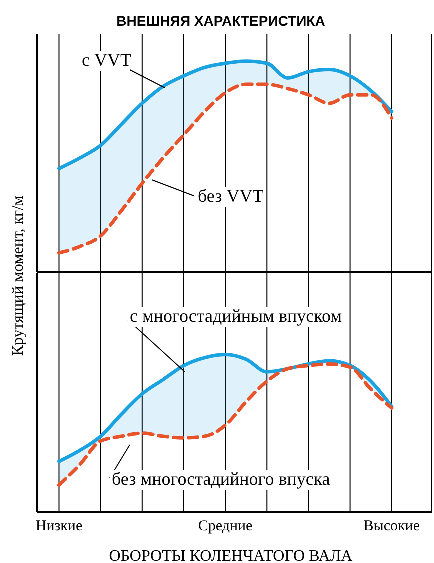 This screenshot has width=434, height=563. Describe the element at coordinates (236, 316) in the screenshot. I see `text: с многостадийным впуском` at that location.